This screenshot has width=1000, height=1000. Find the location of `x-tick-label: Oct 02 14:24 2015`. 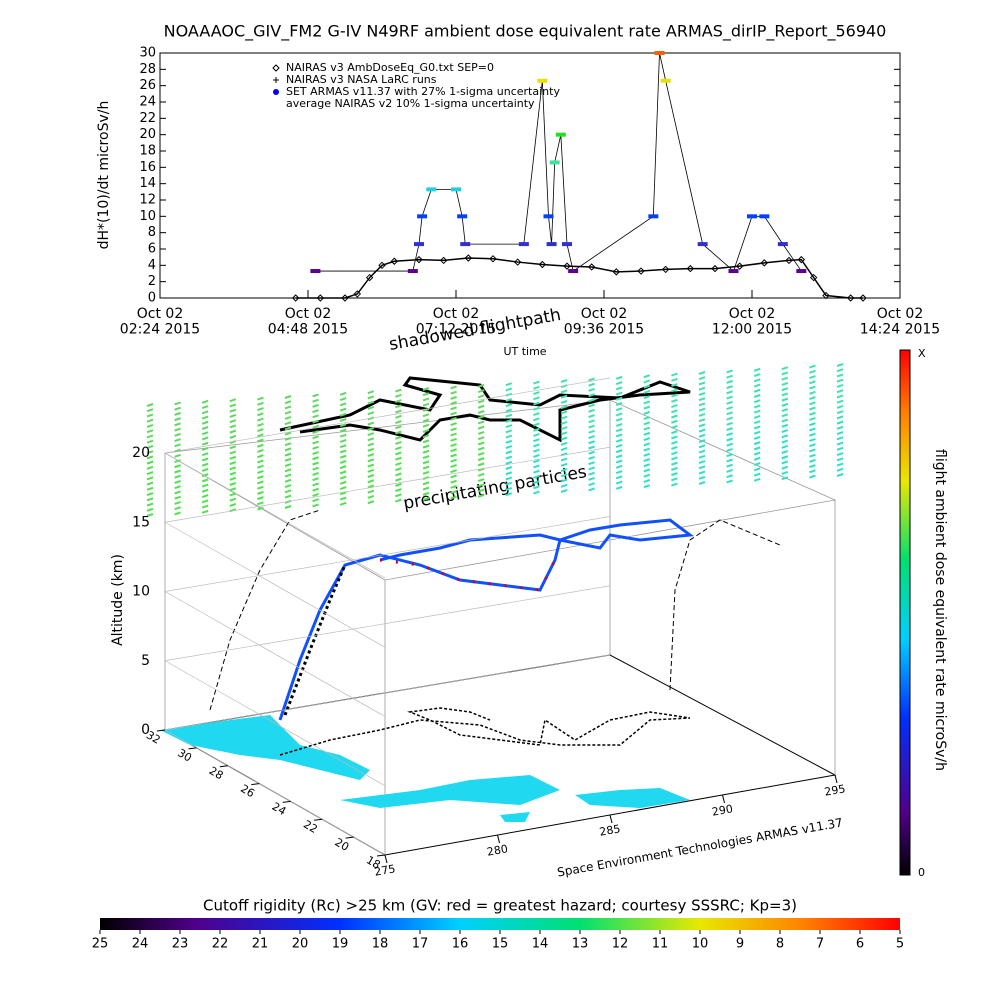

x-tick-label: Oct 02 14:24 2015 is located at coordinates (900, 321).